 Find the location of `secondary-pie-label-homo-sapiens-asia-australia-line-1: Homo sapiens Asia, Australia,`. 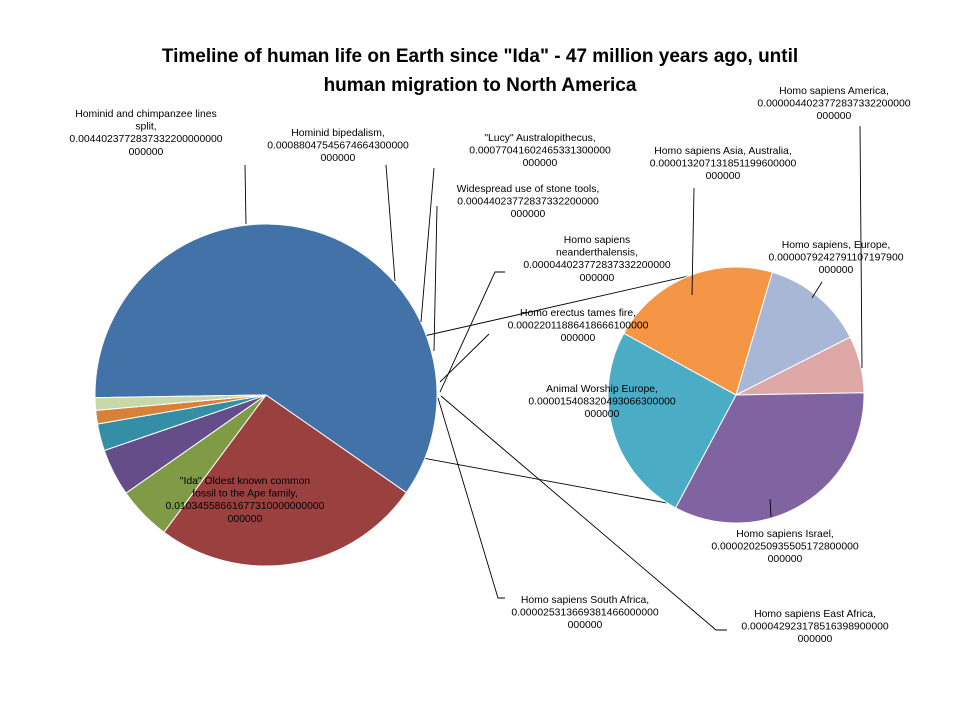

secondary-pie-label-homo-sapiens-asia-australia-line-1: Homo sapiens Asia, Australia, is located at coordinates (722, 151).